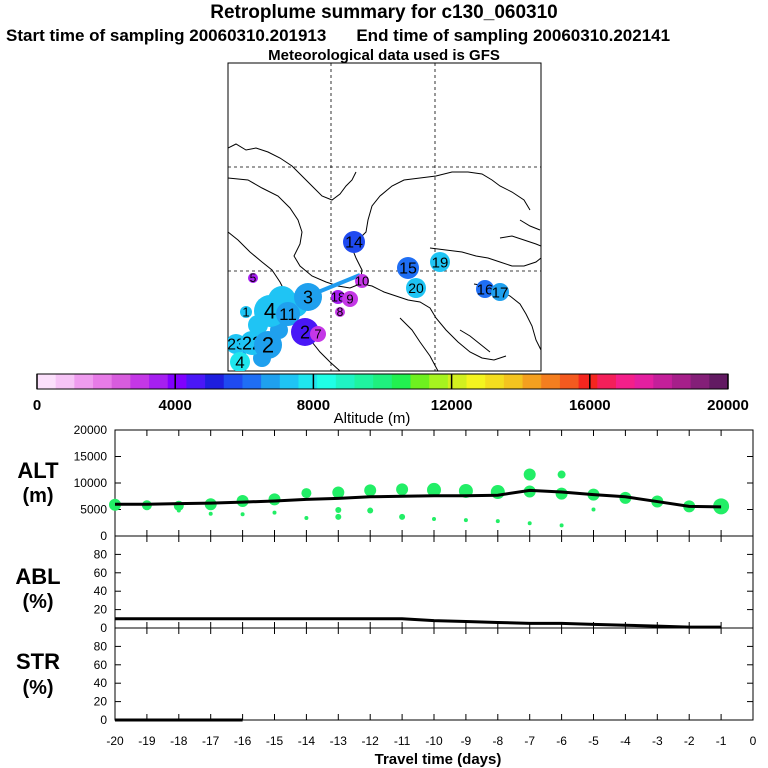 This screenshot has width=768, height=768. What do you see at coordinates (179, 741) in the screenshot?
I see `x-tick-label: -18` at bounding box center [179, 741].